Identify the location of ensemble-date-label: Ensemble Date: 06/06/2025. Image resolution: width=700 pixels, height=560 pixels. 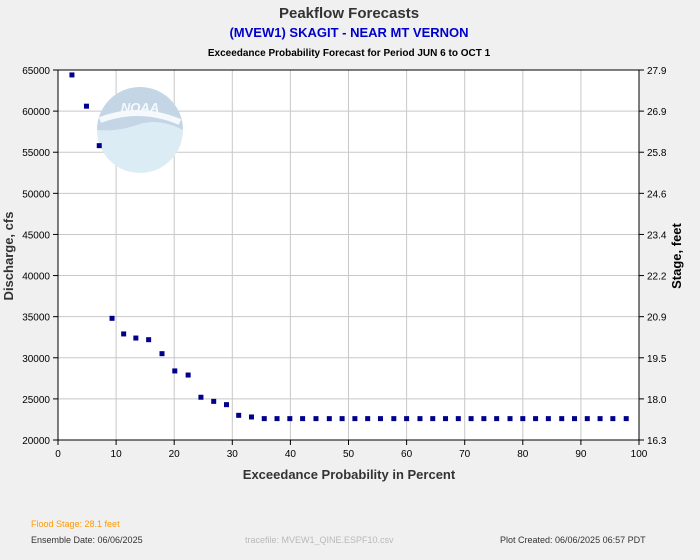
(87, 540).